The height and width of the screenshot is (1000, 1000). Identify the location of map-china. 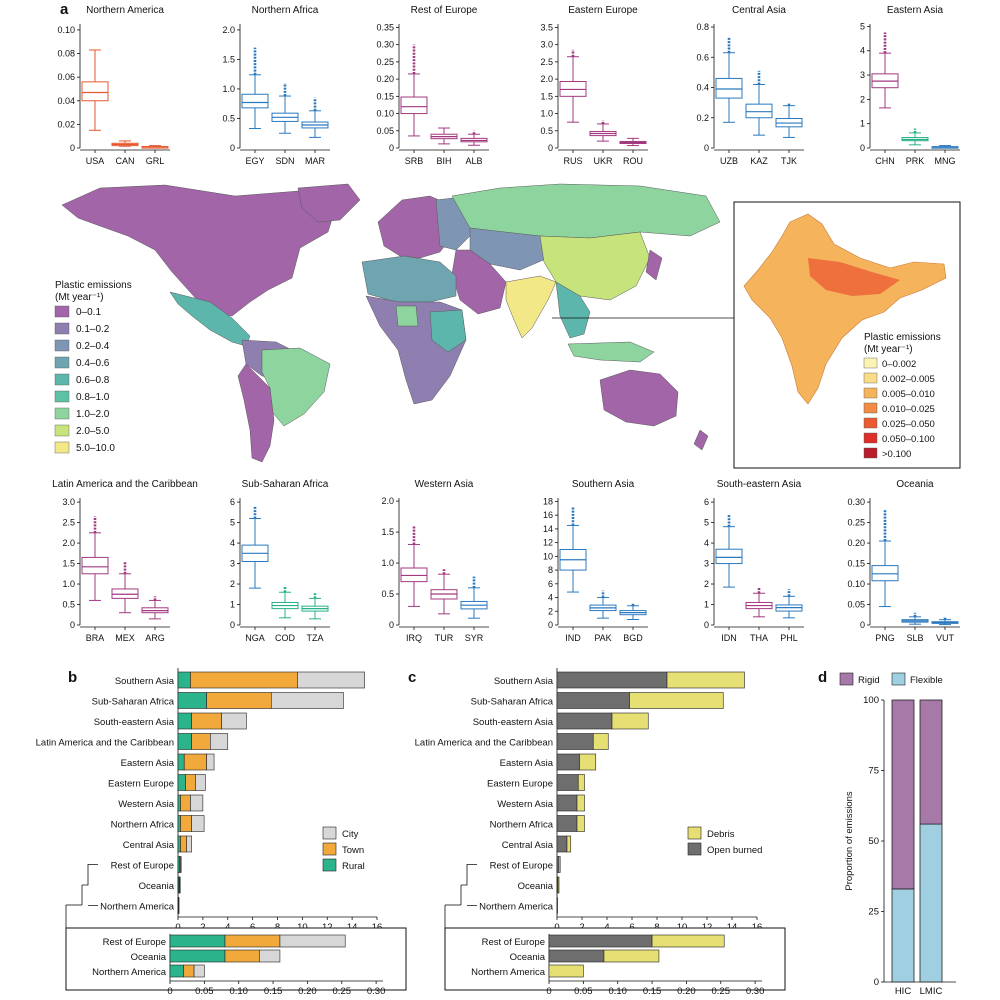
(595, 266).